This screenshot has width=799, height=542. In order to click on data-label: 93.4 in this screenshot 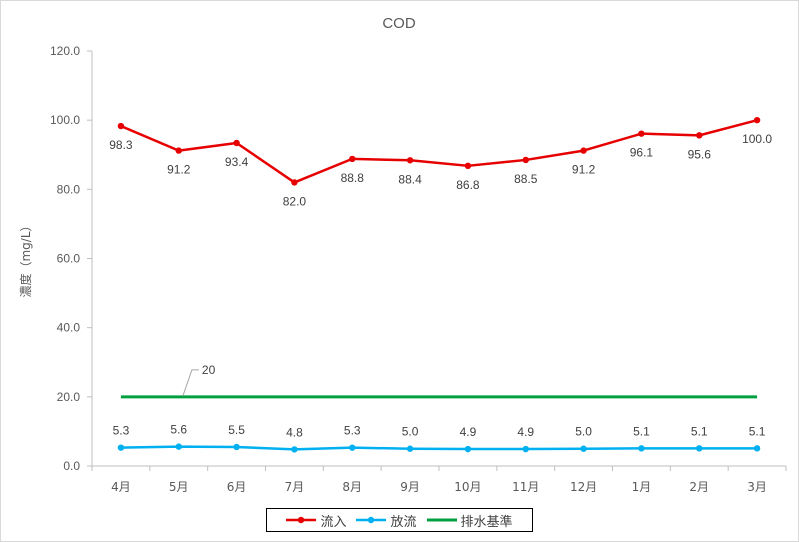, I will do `click(237, 162)`.